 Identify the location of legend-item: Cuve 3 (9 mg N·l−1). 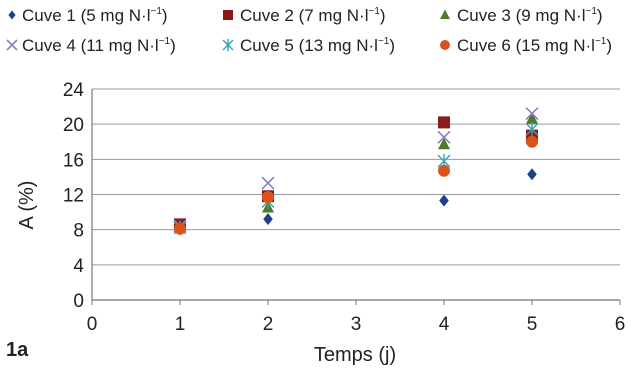
(521, 15).